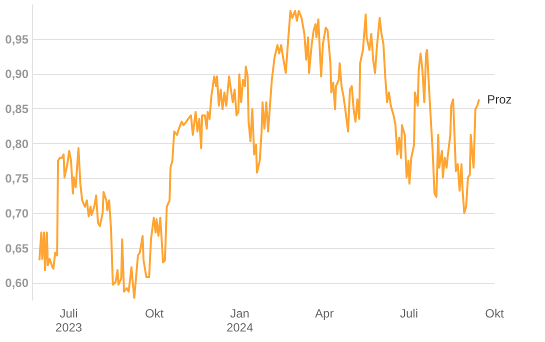 The height and width of the screenshot is (342, 545). What do you see at coordinates (324, 313) in the screenshot?
I see `x-tick-label: Apr` at bounding box center [324, 313].